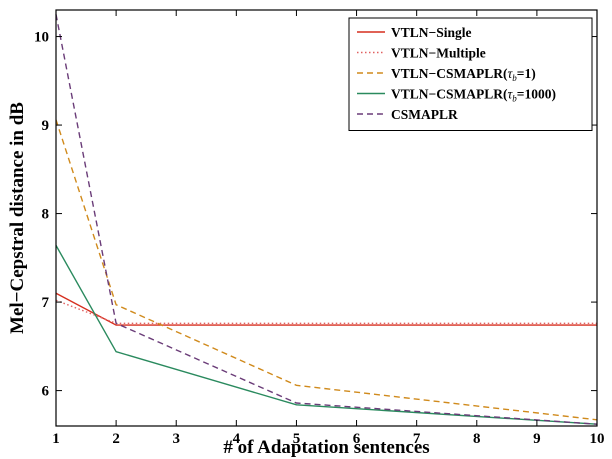 This screenshot has height=459, width=612. I want to click on legend-label-3: VTLN−CSMAPLR(τb=1000), so click(473, 95).